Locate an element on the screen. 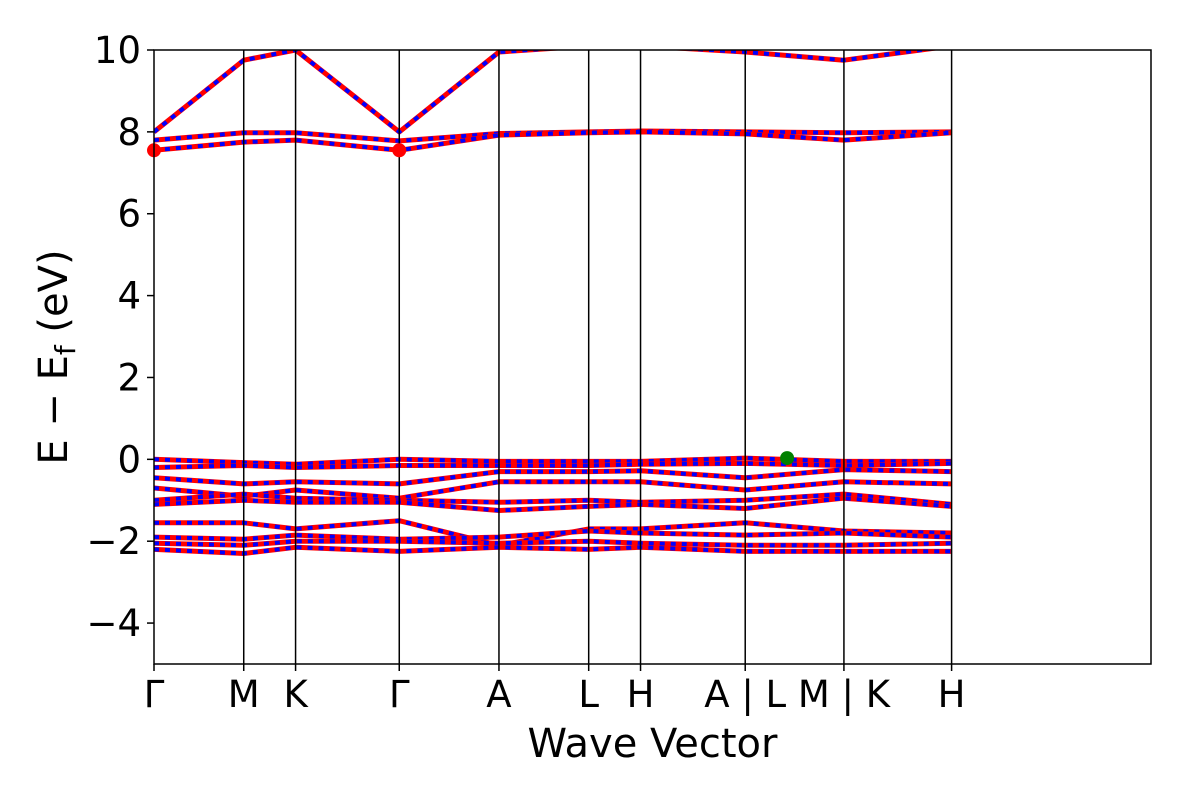 The height and width of the screenshot is (800, 1200). band-4-spin-down is located at coordinates (553, 461).